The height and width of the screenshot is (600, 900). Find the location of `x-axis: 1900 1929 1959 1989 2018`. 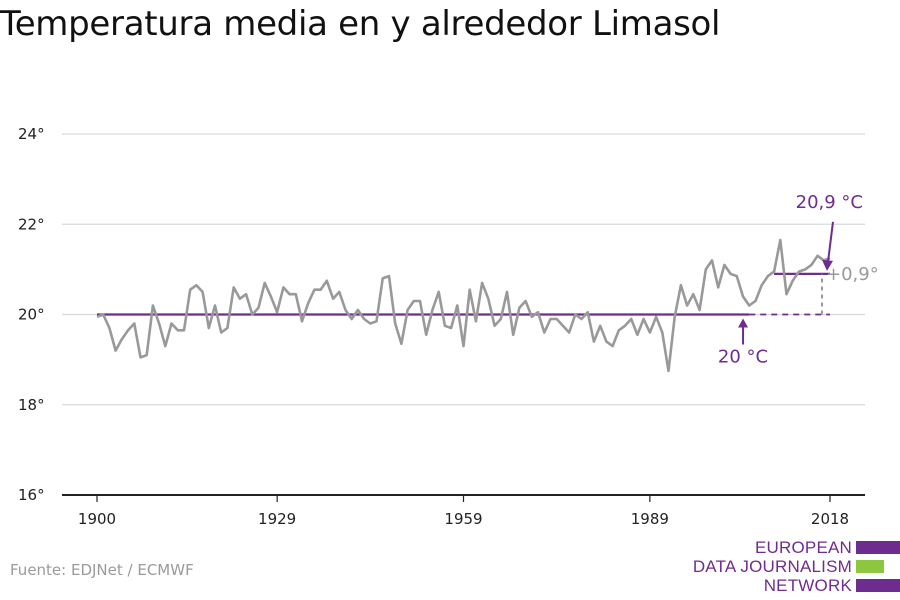

x-axis: 1900 1929 1959 1989 2018 is located at coordinates (463, 511).